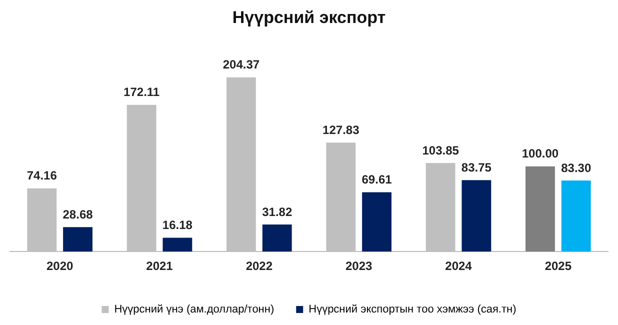 This screenshot has height=325, width=618. I want to click on data-label: 16.18, so click(177, 225).